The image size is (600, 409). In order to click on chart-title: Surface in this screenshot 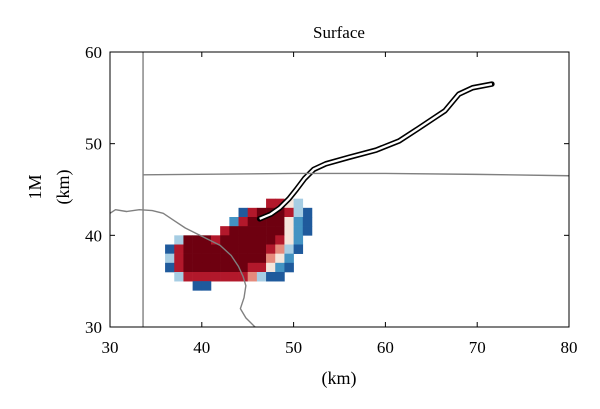, I will do `click(339, 32)`.